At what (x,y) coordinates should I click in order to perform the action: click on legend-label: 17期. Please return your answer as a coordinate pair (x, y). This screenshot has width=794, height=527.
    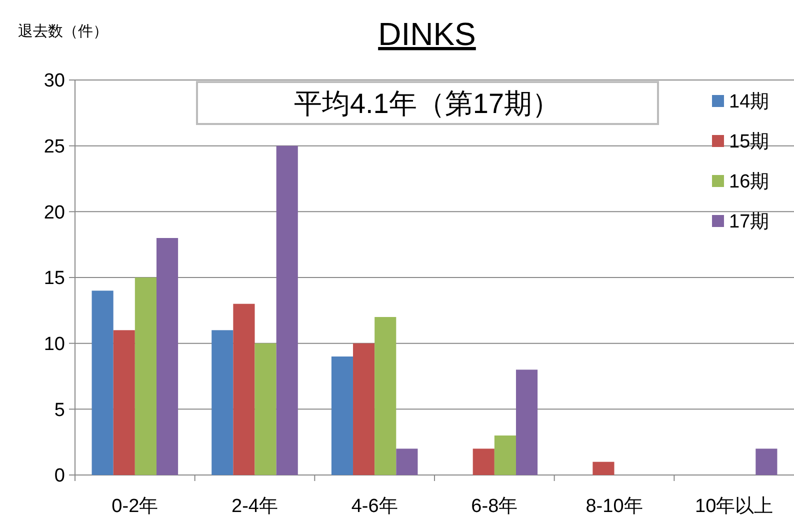
    Looking at the image, I should click on (749, 222).